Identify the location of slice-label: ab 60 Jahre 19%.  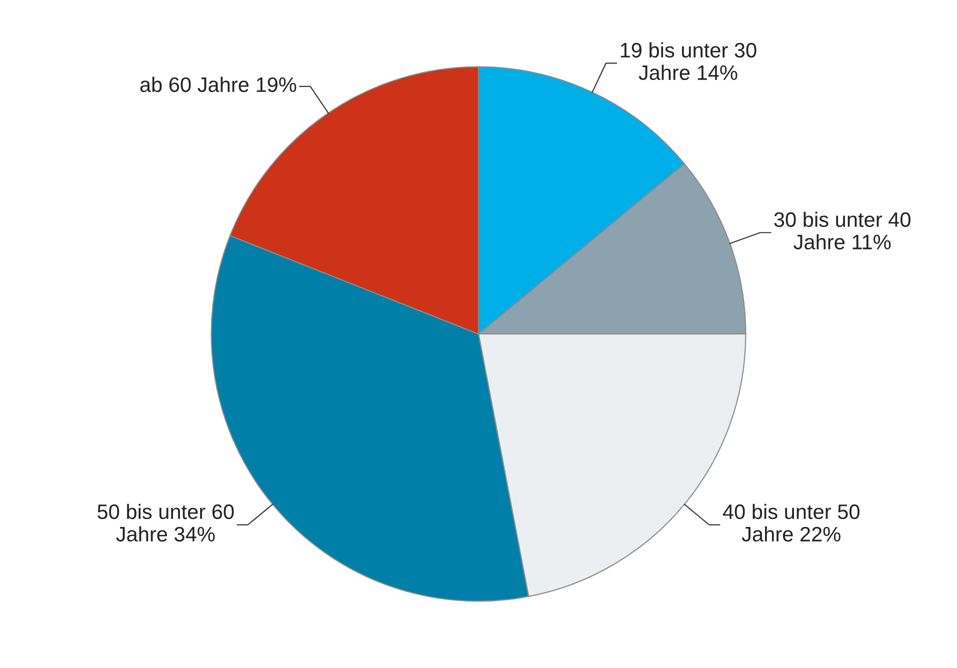
(218, 84).